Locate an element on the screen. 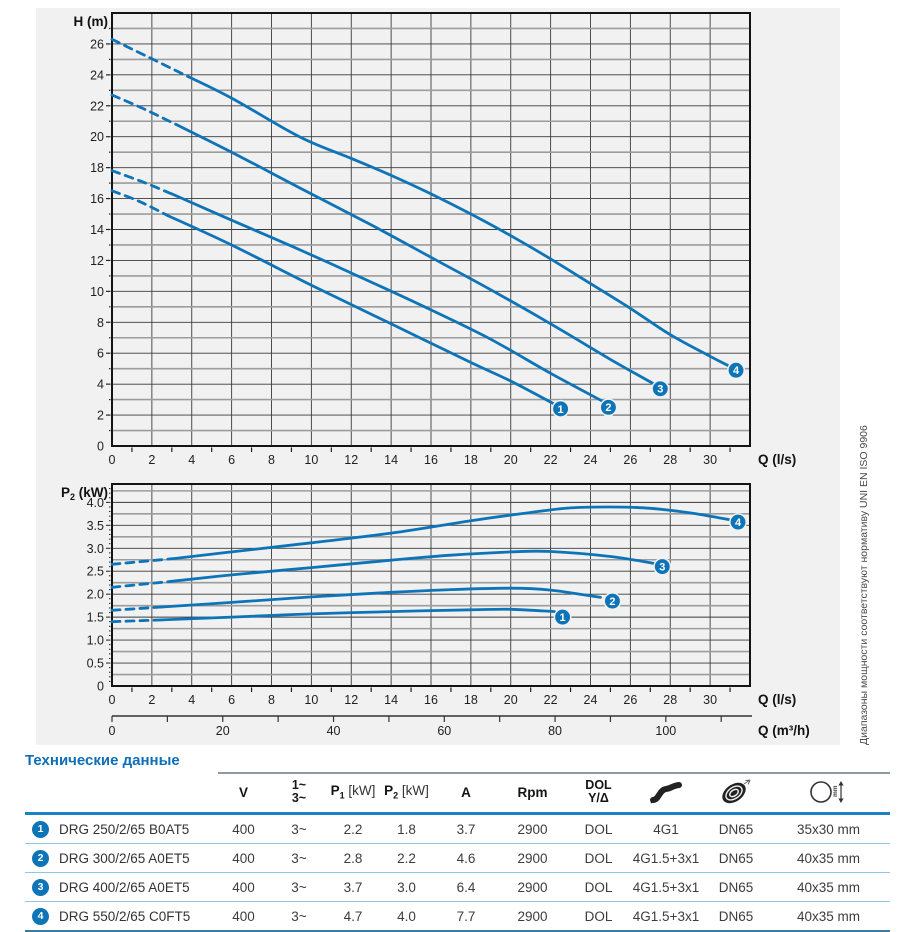 This screenshot has width=899, height=932. svg-text: 60 is located at coordinates (444, 731).